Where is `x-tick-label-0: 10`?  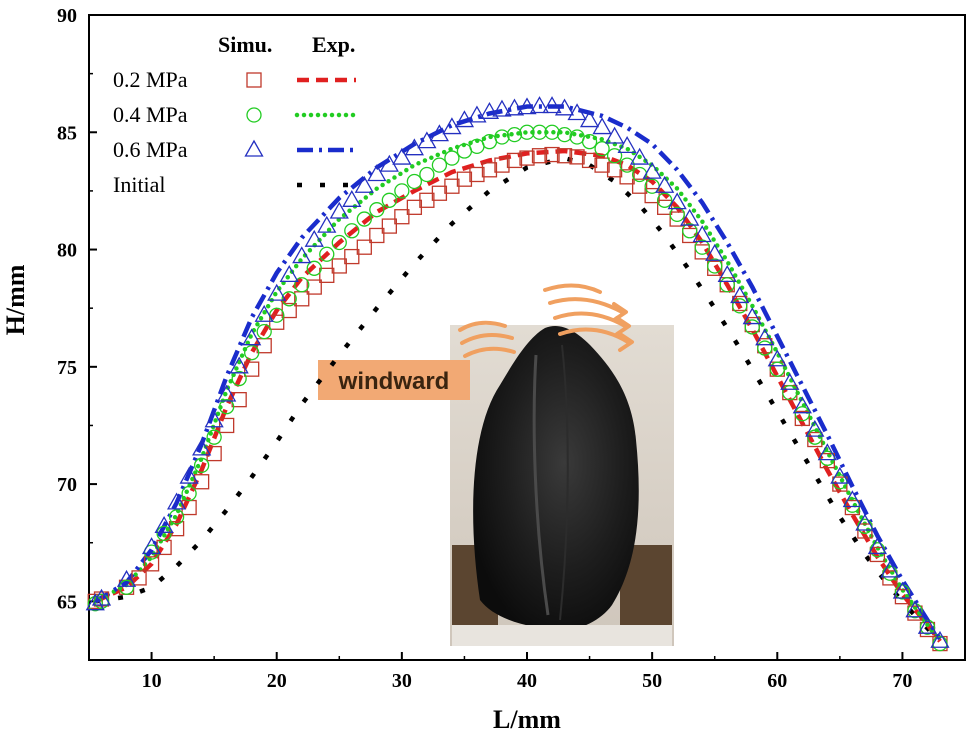
x-tick-label-0: 10 is located at coordinates (152, 681).